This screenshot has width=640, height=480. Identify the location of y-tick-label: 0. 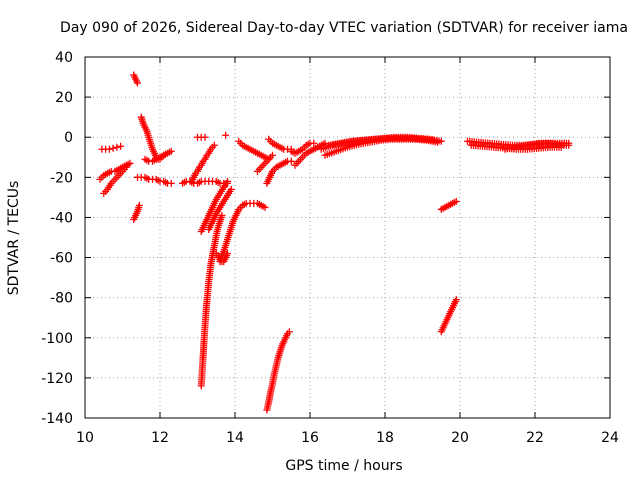
(68, 138).